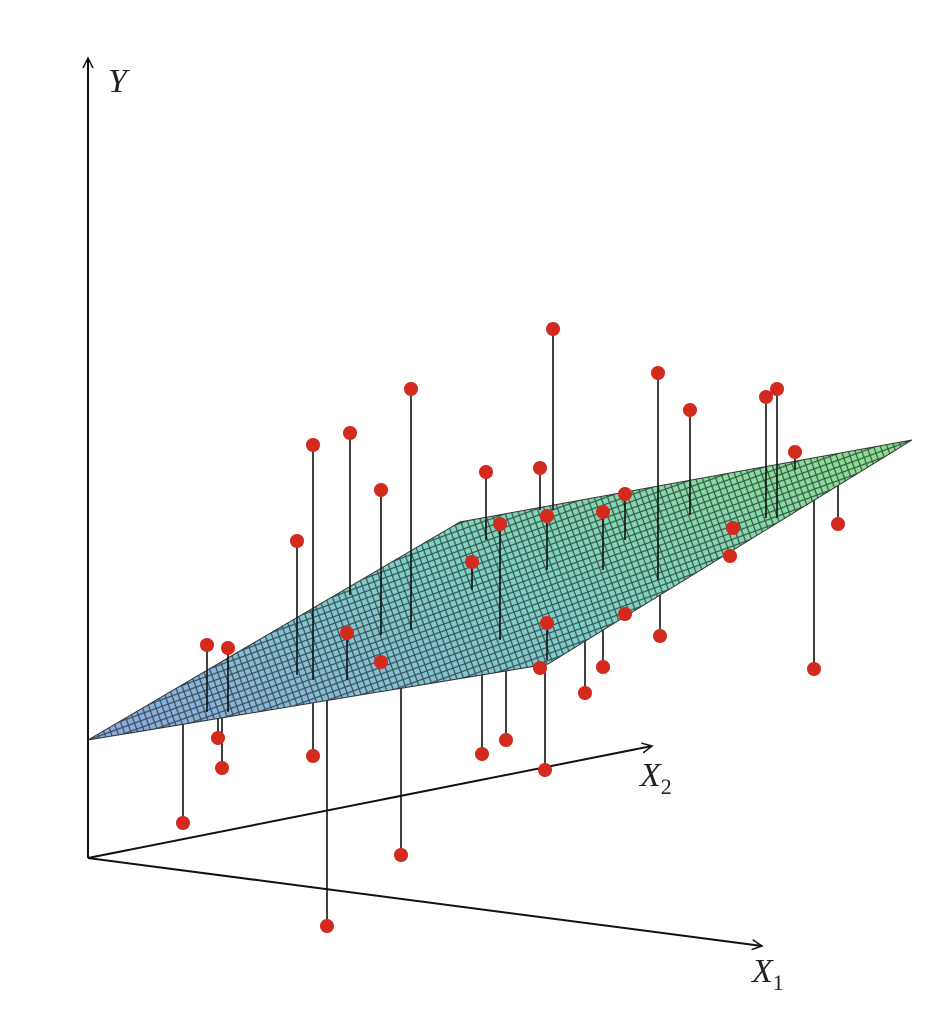  I want to click on x1-axis, so click(424, 901).